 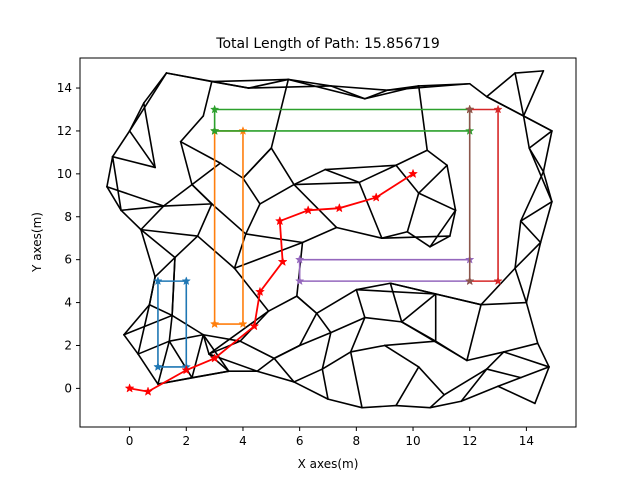 I want to click on x-ticks: 0 2 4 6 8 10 12 14, so click(x=330, y=437).